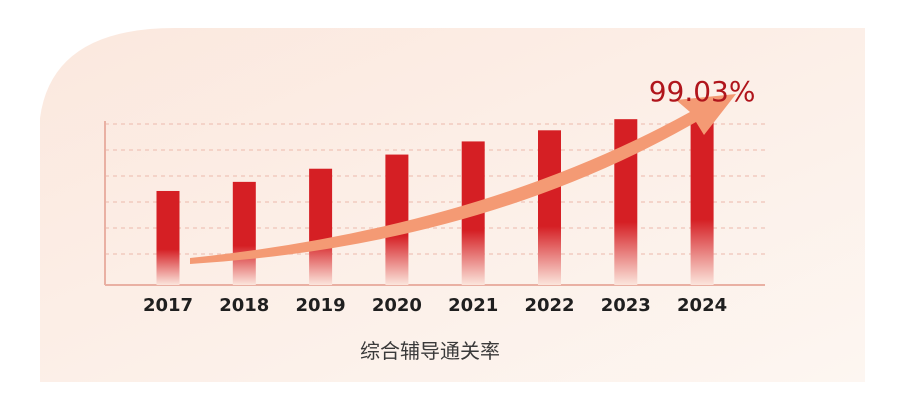 The width and height of the screenshot is (900, 404). I want to click on bar-2017, so click(168, 237).